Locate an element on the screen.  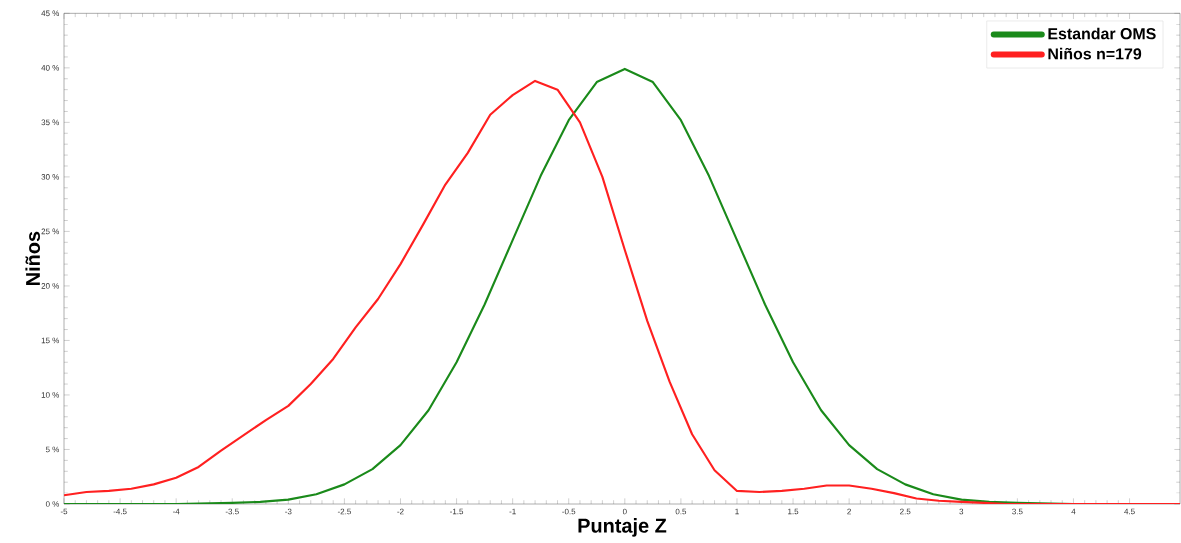
legend-label: Estandar OMS is located at coordinates (1102, 33).